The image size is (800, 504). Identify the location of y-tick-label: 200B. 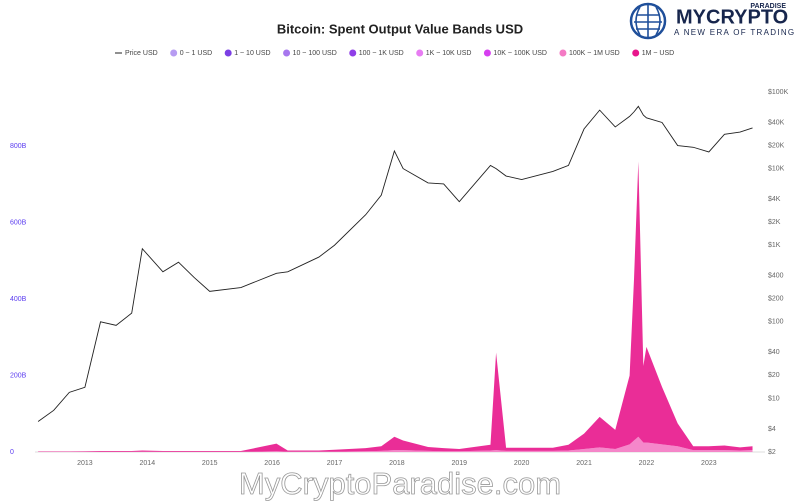
(18, 375).